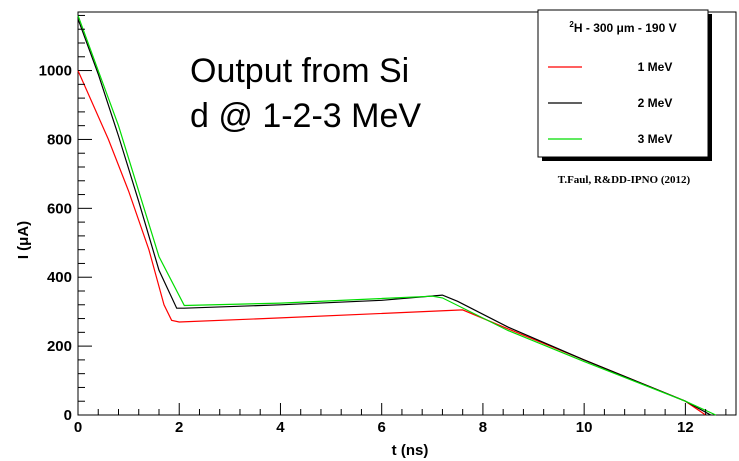  I want to click on y-tick-label: 200, so click(59, 346).